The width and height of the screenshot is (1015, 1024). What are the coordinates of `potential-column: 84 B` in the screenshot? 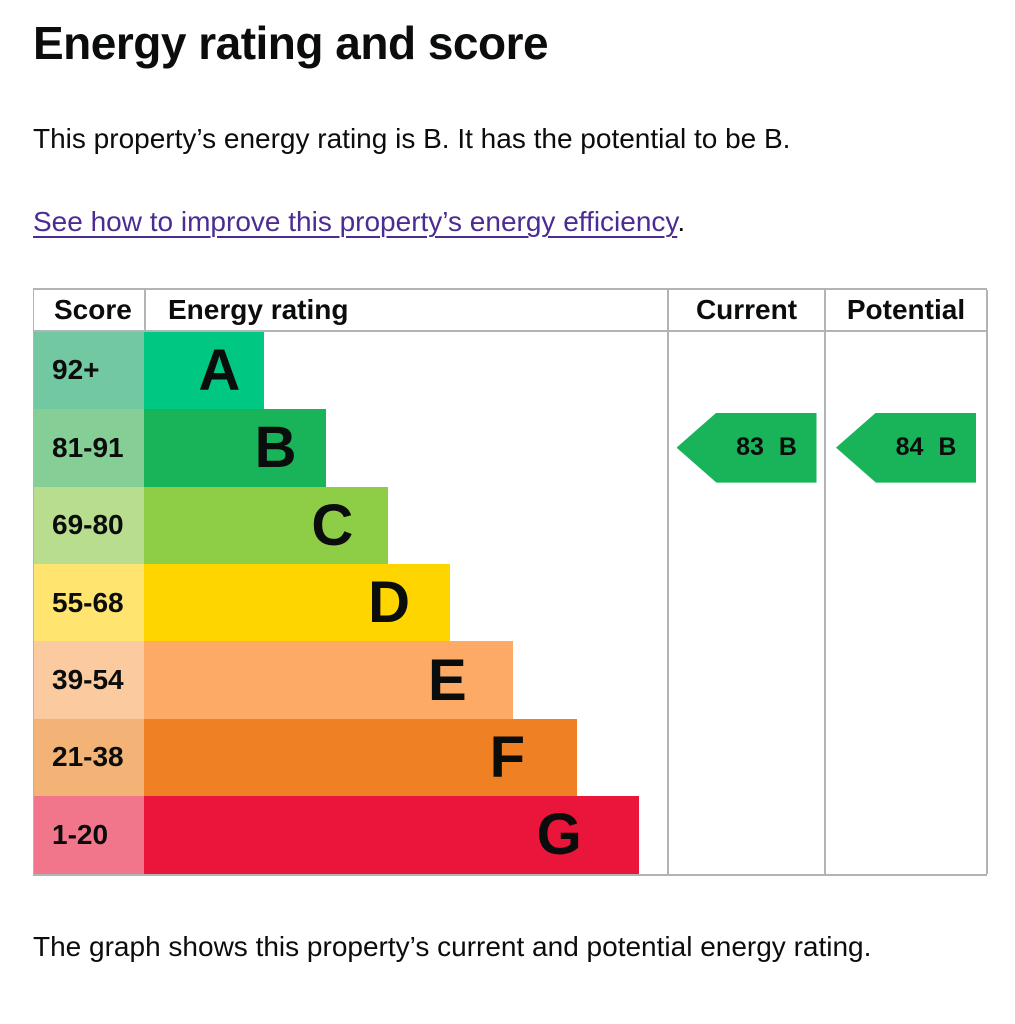 It's located at (906, 602).